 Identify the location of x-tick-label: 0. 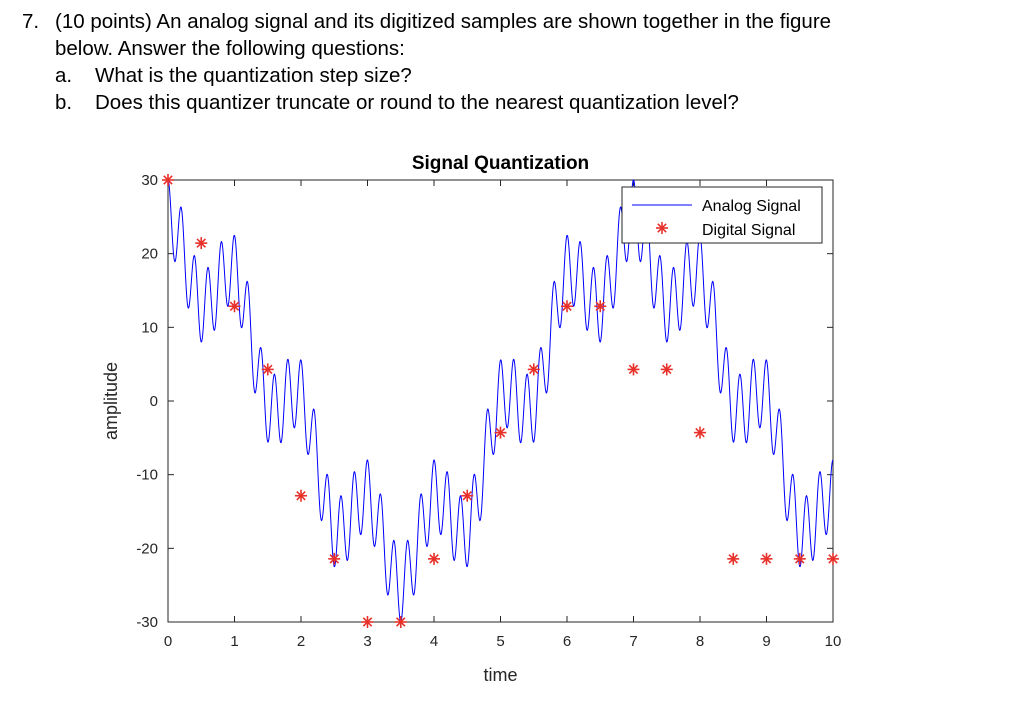
(168, 641).